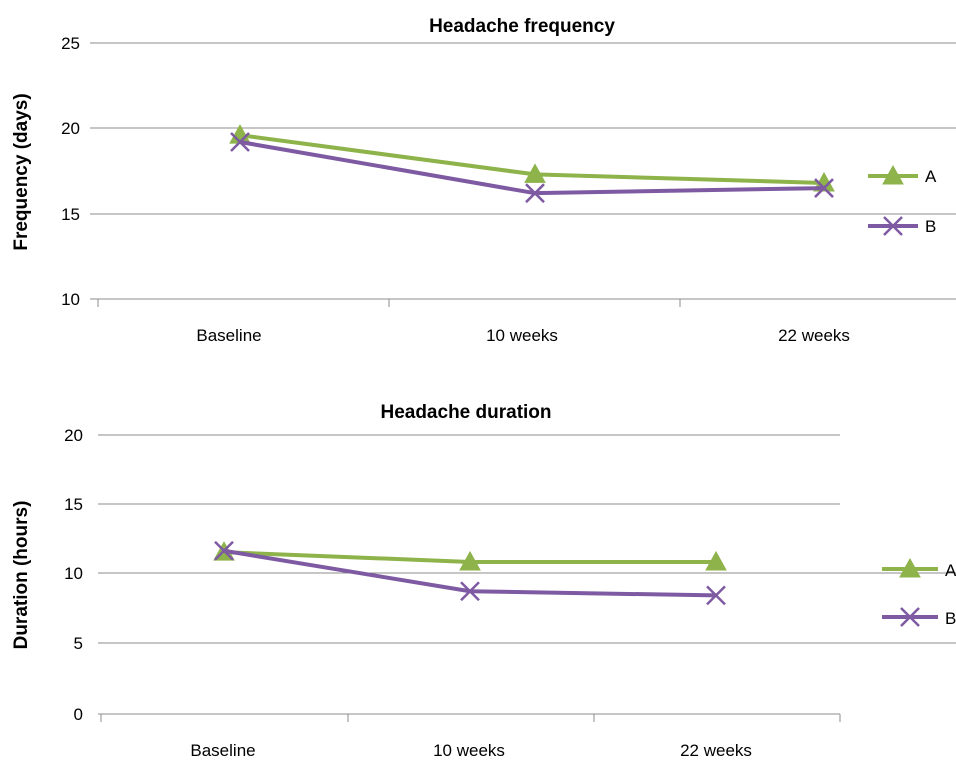 The height and width of the screenshot is (764, 956). Describe the element at coordinates (73, 435) in the screenshot. I see `duration-y-tick-label: 20` at that location.